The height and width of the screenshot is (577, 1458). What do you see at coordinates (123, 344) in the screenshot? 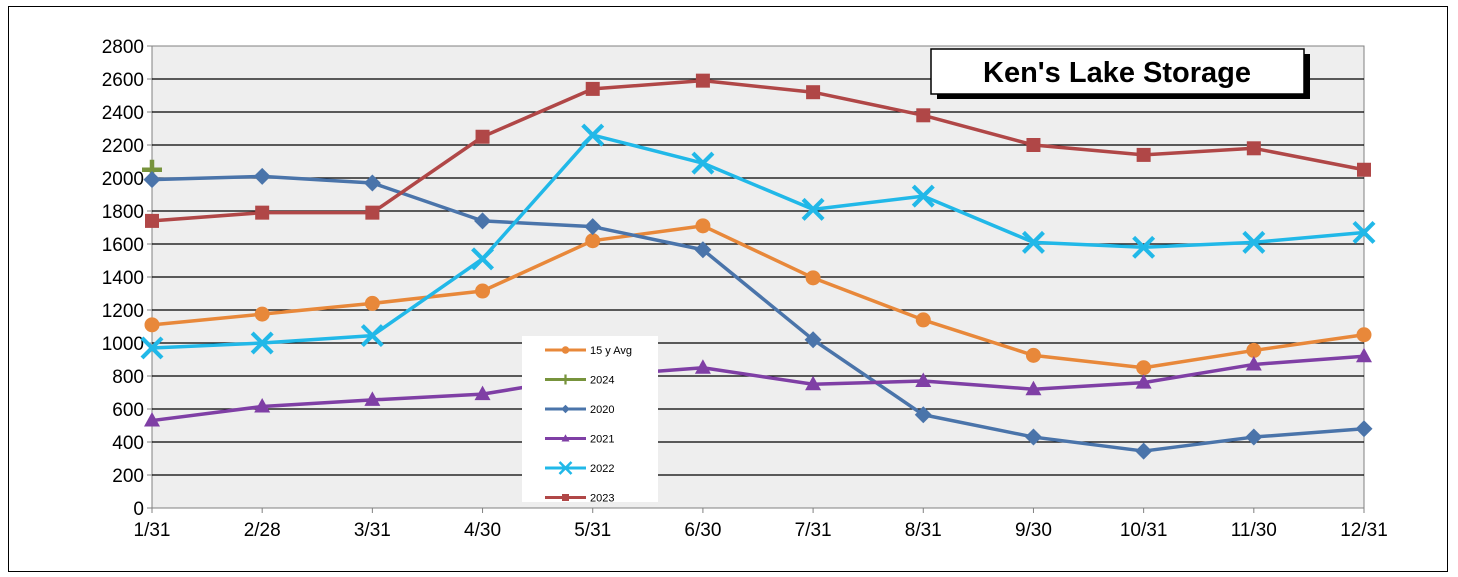
I see `y-tick-label: 1000` at bounding box center [123, 344].